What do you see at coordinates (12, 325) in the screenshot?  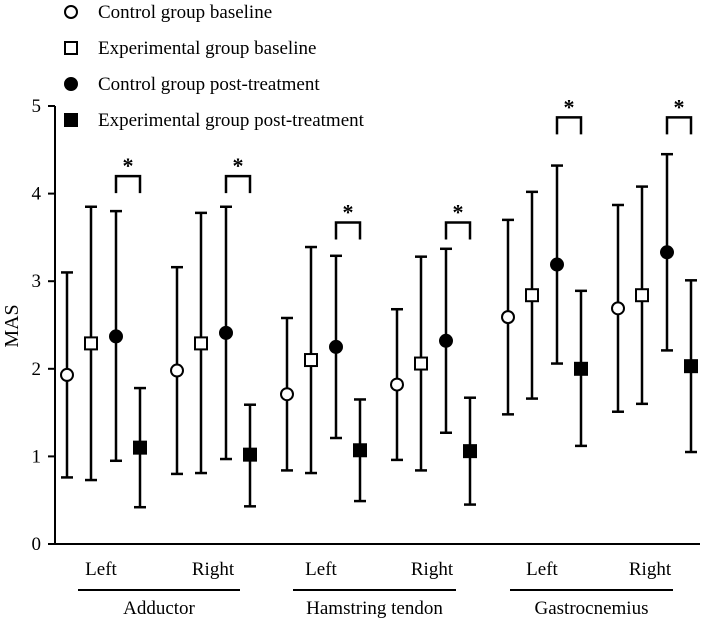 I see `y-axis-title: MAS` at bounding box center [12, 325].